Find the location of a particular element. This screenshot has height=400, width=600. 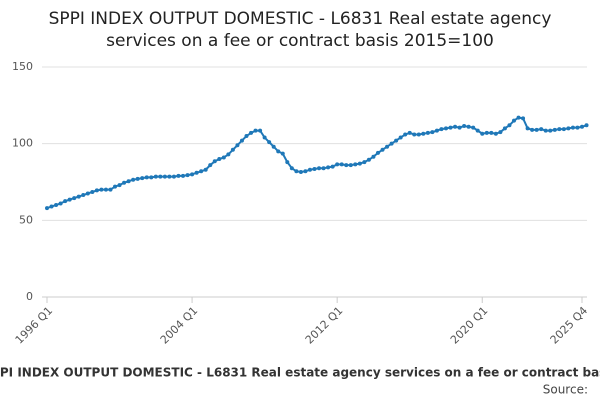

x-tick-label: 2020 Q1 is located at coordinates (469, 325).